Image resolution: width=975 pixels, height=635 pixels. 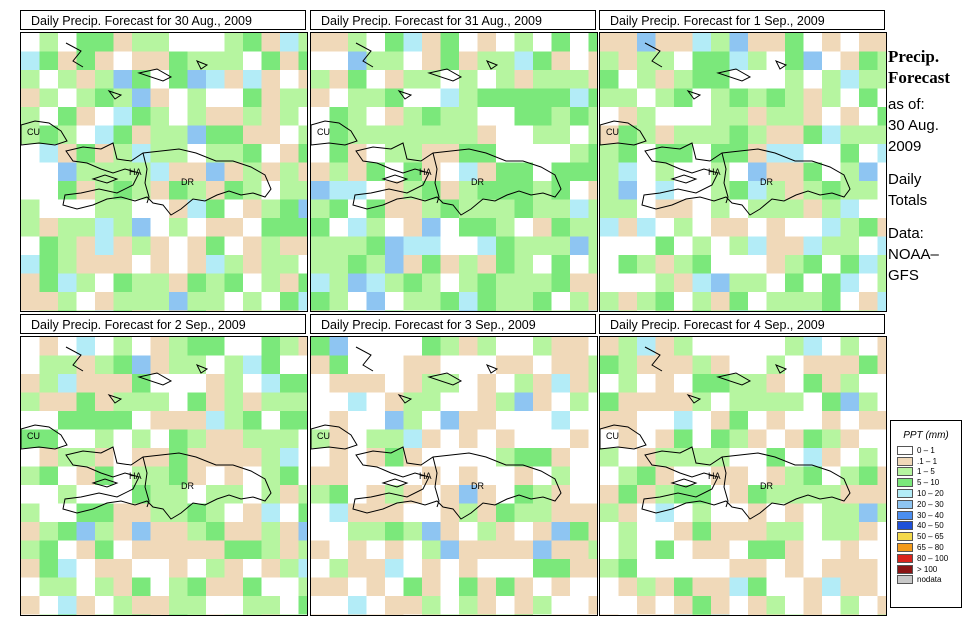 I want to click on gonave-outline, so click(x=395, y=179).